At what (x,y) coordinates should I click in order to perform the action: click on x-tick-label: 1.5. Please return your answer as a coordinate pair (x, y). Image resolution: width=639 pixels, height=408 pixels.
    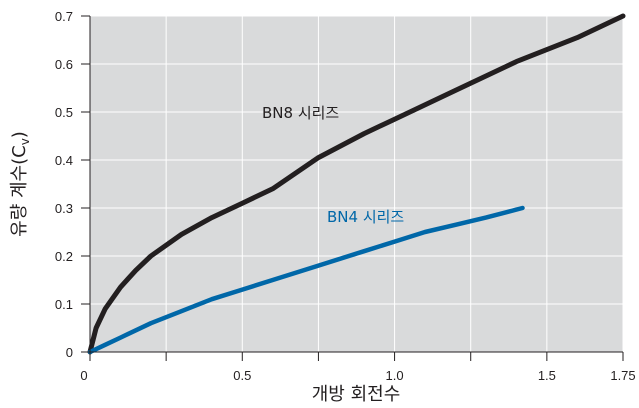
    Looking at the image, I should click on (547, 375).